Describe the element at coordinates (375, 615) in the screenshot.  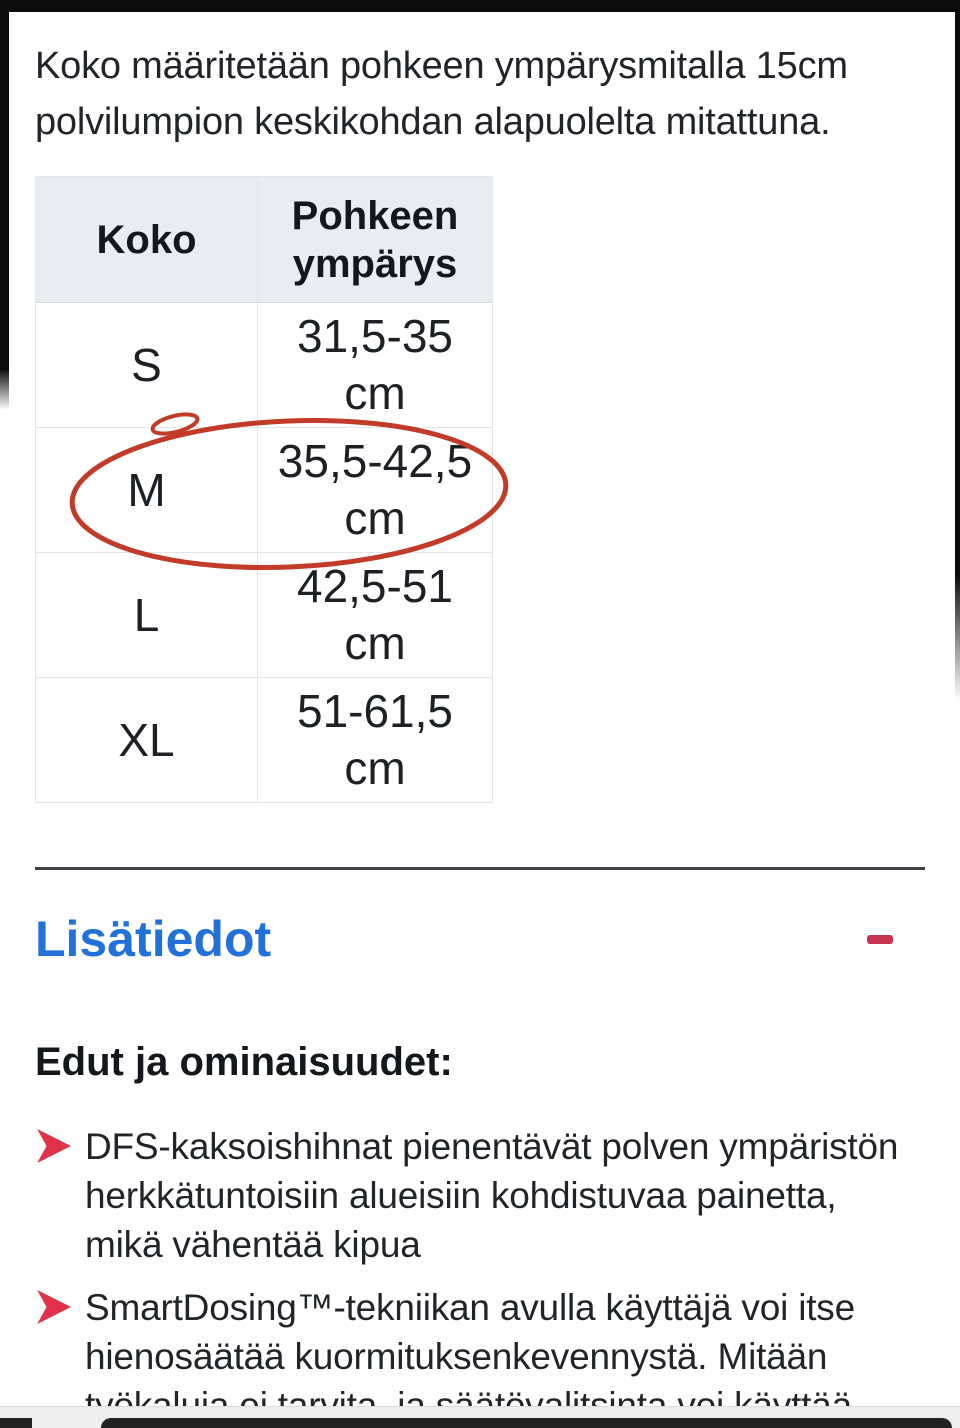
I see `range-cell: 42,5-51 cm` at that location.